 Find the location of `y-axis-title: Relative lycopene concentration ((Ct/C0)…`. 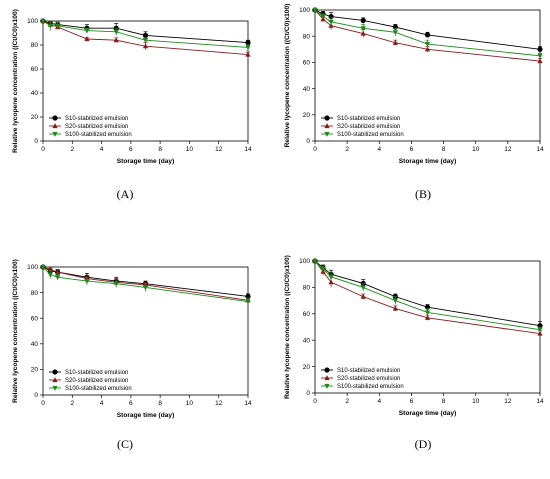

y-axis-title: Relative lycopene concentration ((Ct/C0)… is located at coordinates (287, 327).